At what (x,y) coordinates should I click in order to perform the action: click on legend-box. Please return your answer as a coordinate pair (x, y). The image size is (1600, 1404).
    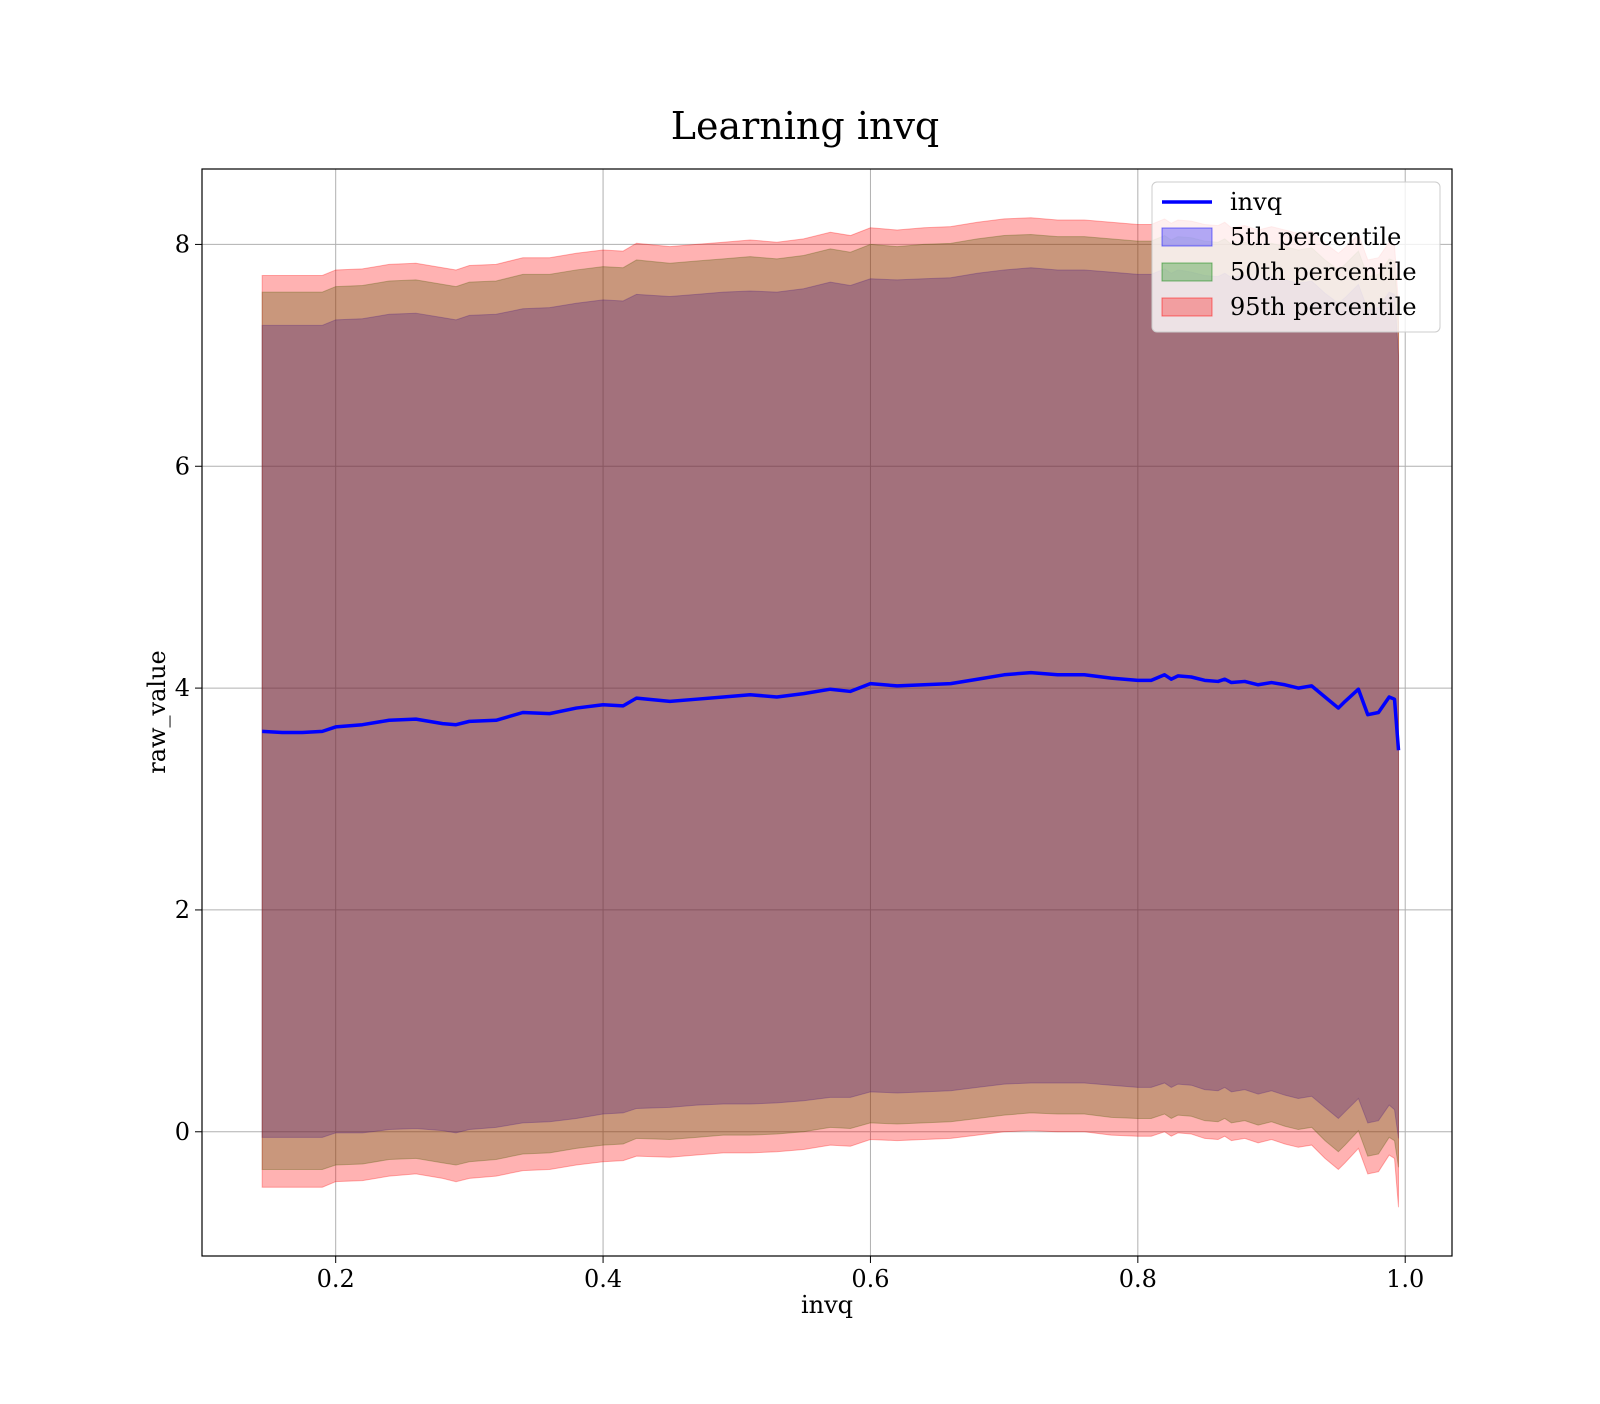
    Looking at the image, I should click on (1296, 257).